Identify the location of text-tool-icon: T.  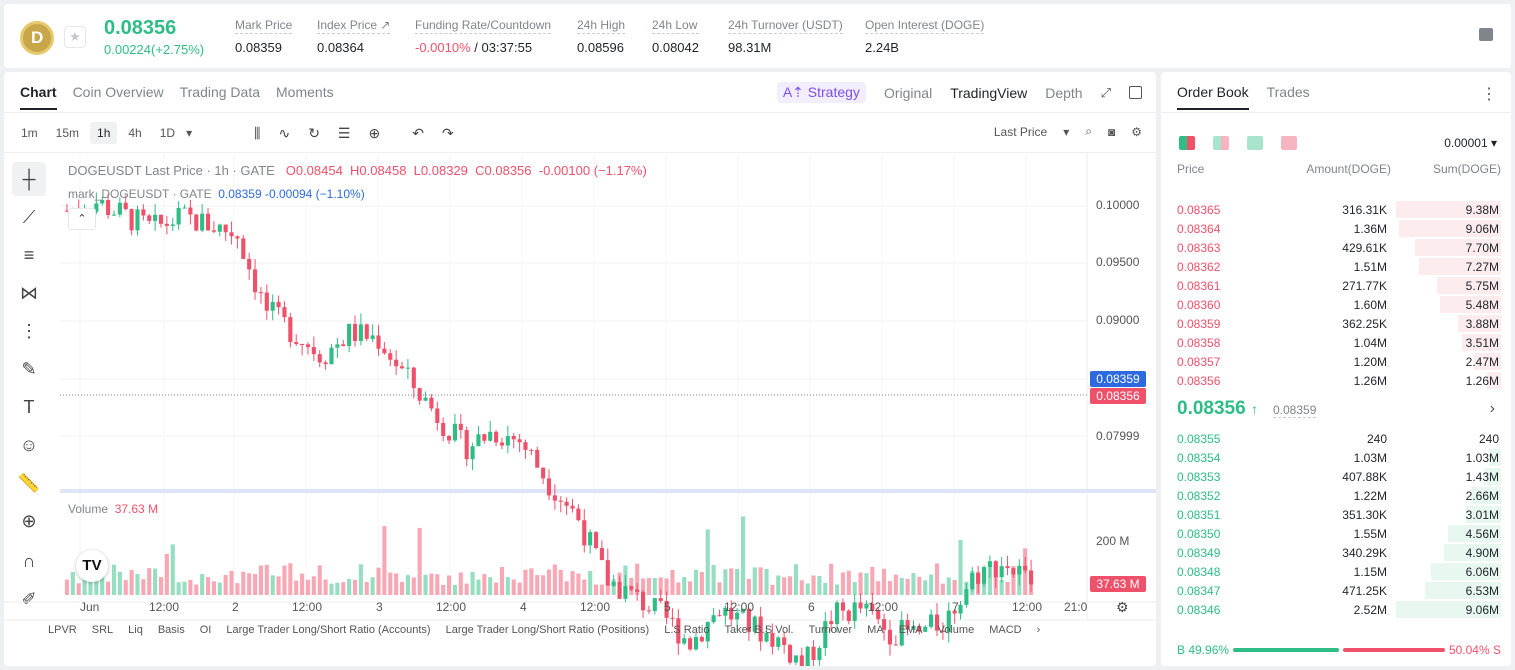
(29, 406).